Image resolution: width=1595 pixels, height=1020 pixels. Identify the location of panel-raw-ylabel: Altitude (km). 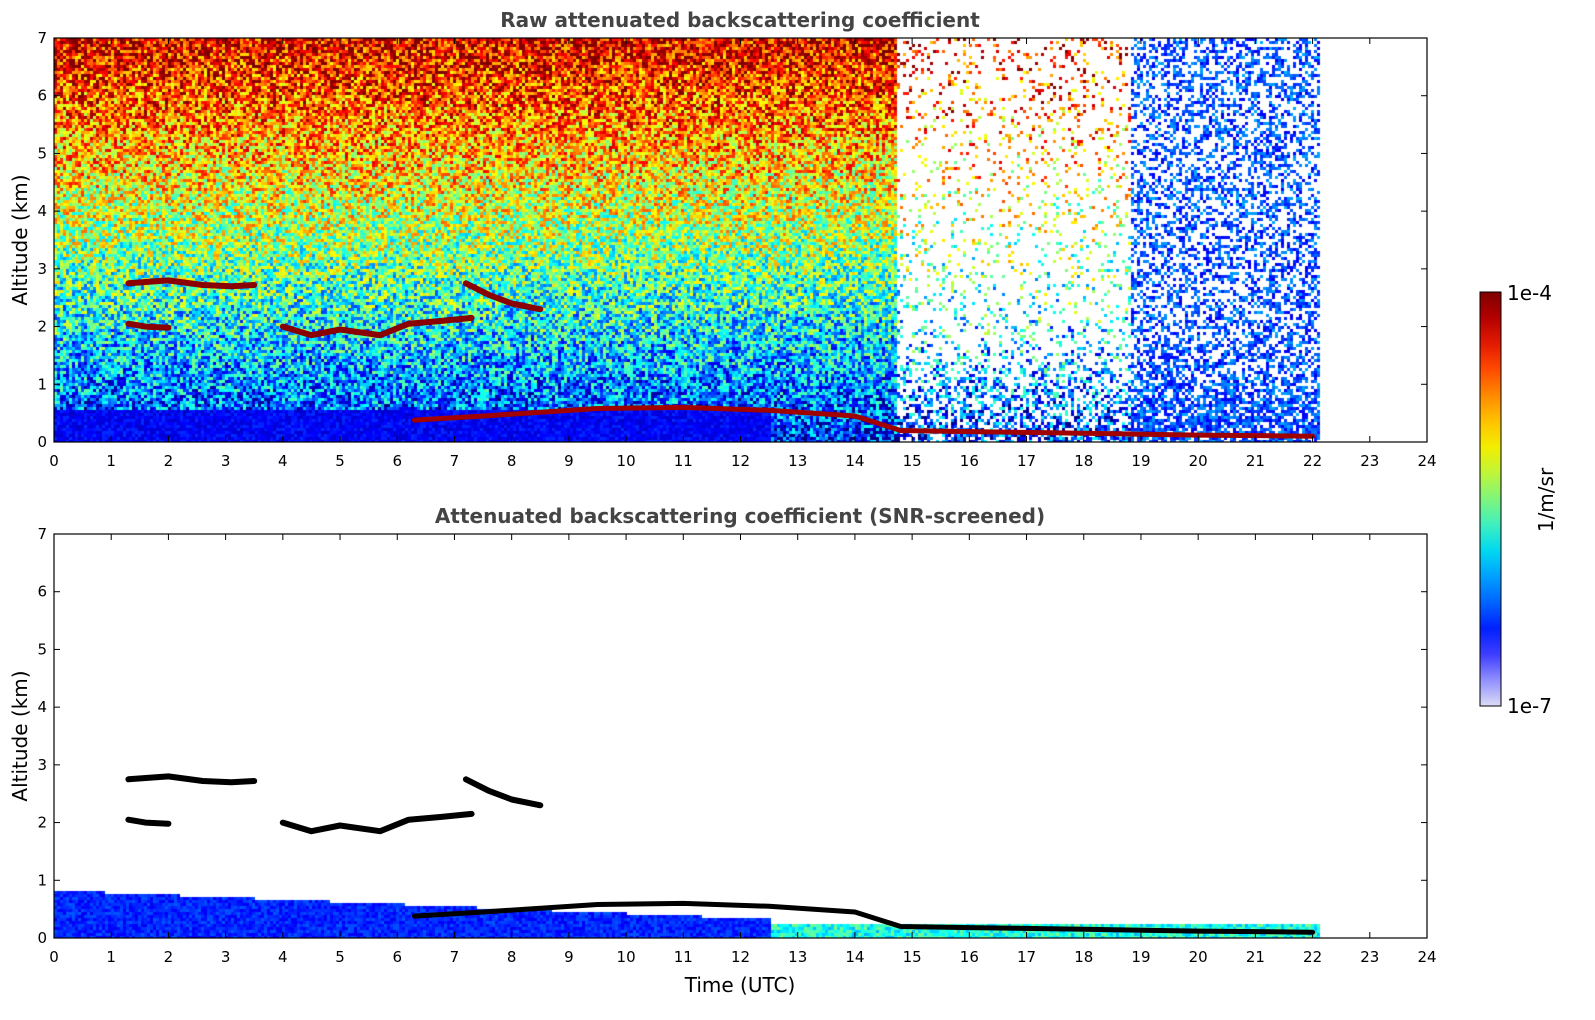
(20, 239).